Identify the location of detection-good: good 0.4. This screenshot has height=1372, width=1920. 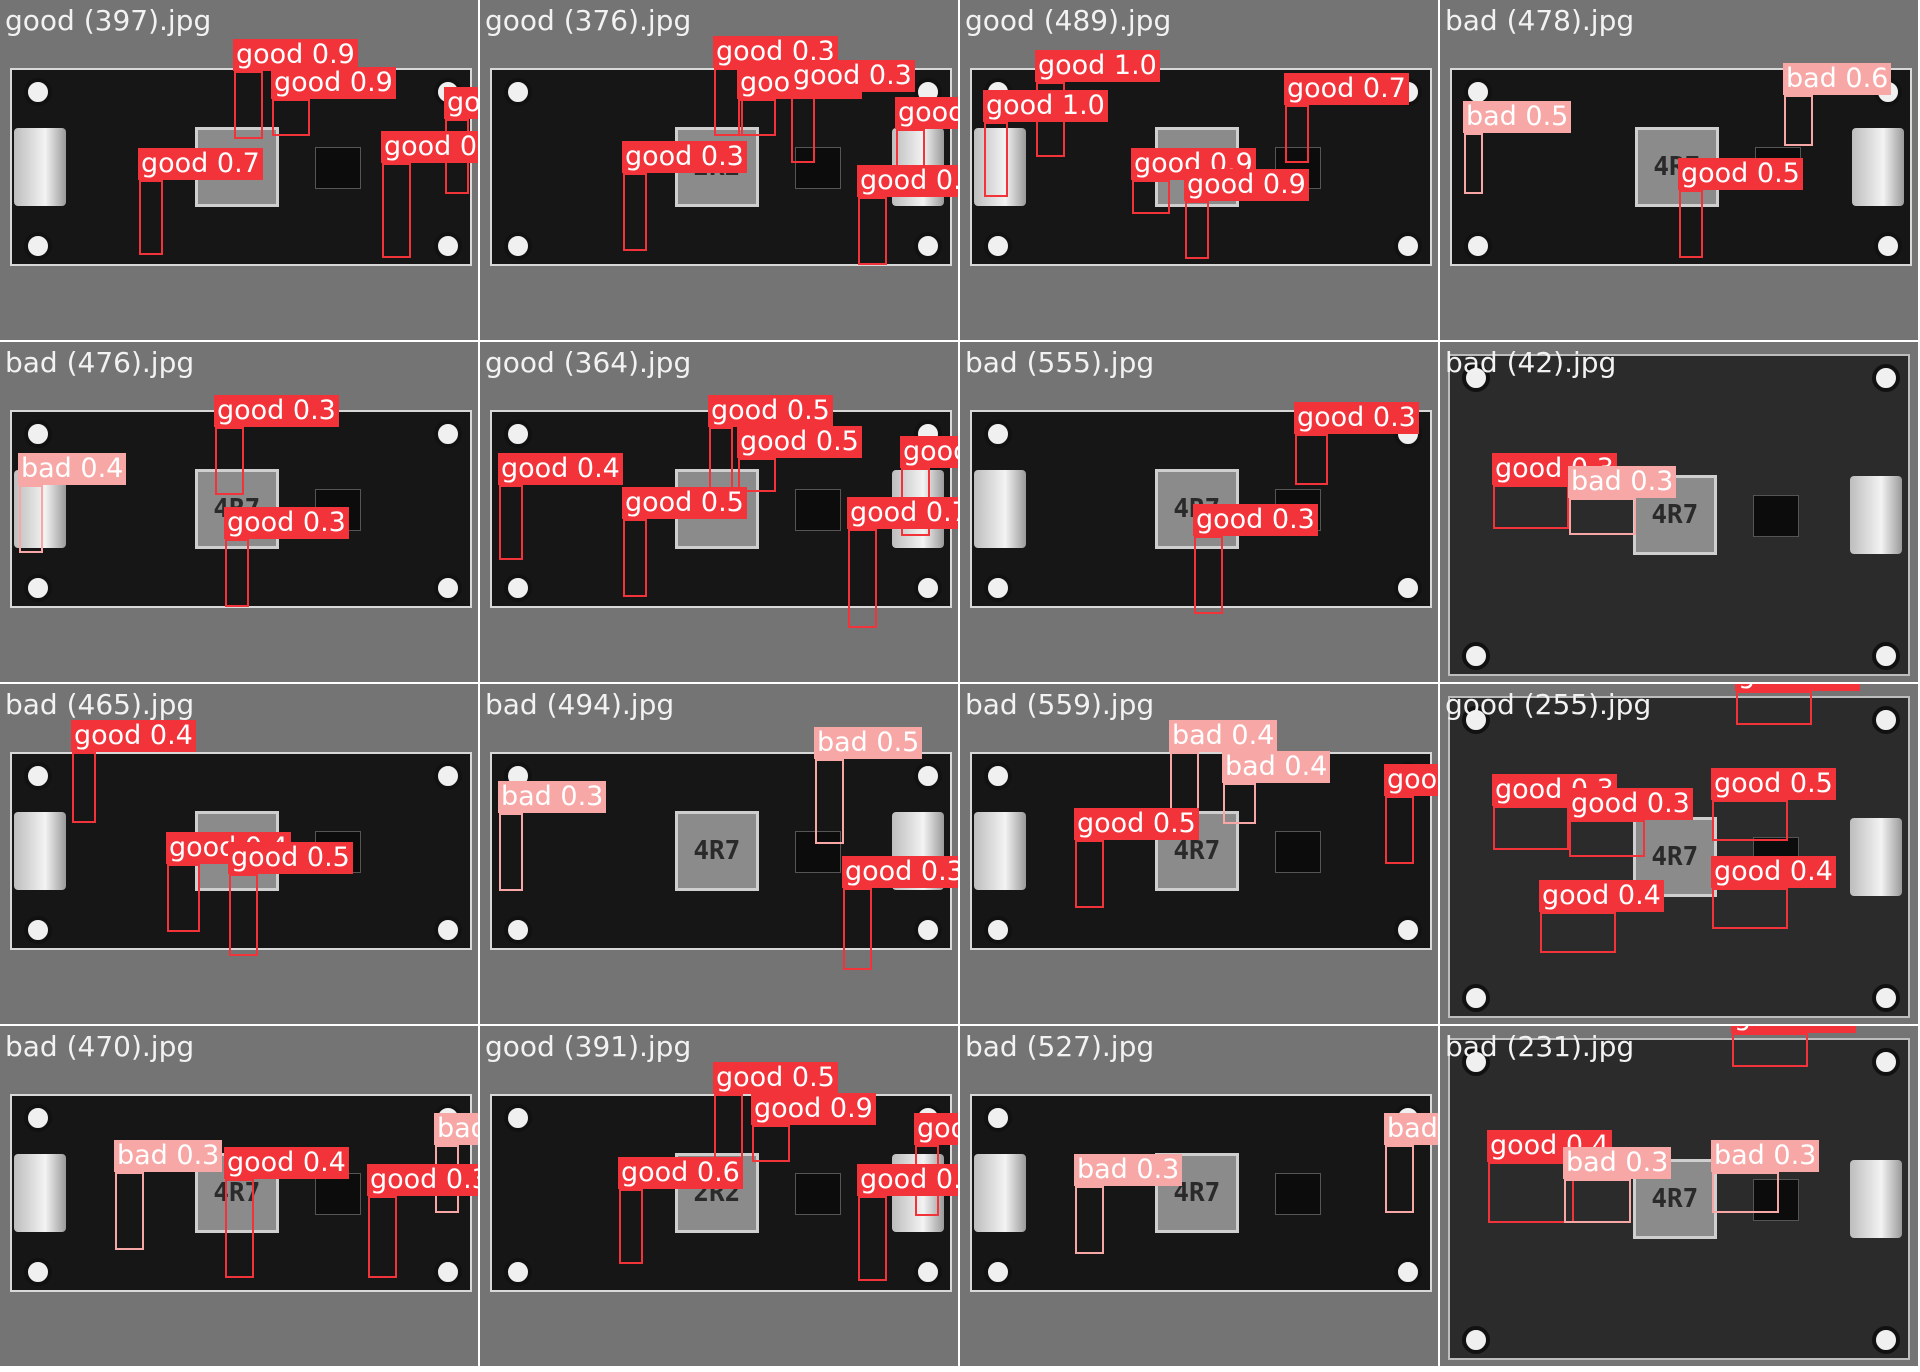
(1601, 916).